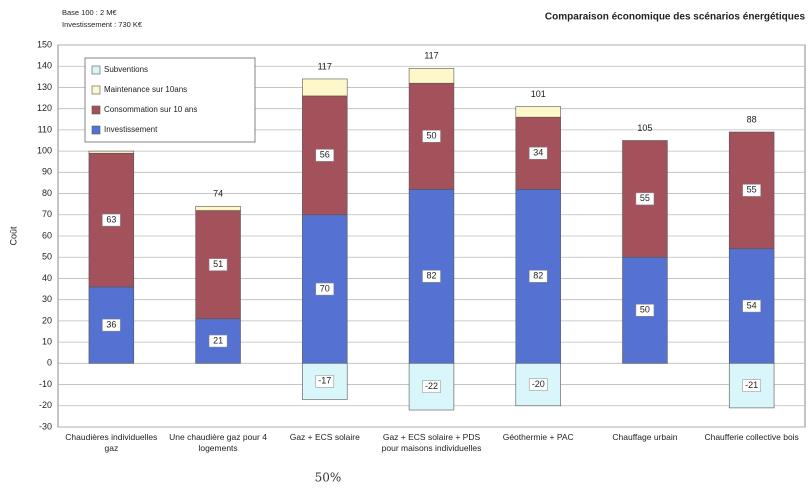 This screenshot has width=809, height=495. I want to click on value-label: -21, so click(751, 385).